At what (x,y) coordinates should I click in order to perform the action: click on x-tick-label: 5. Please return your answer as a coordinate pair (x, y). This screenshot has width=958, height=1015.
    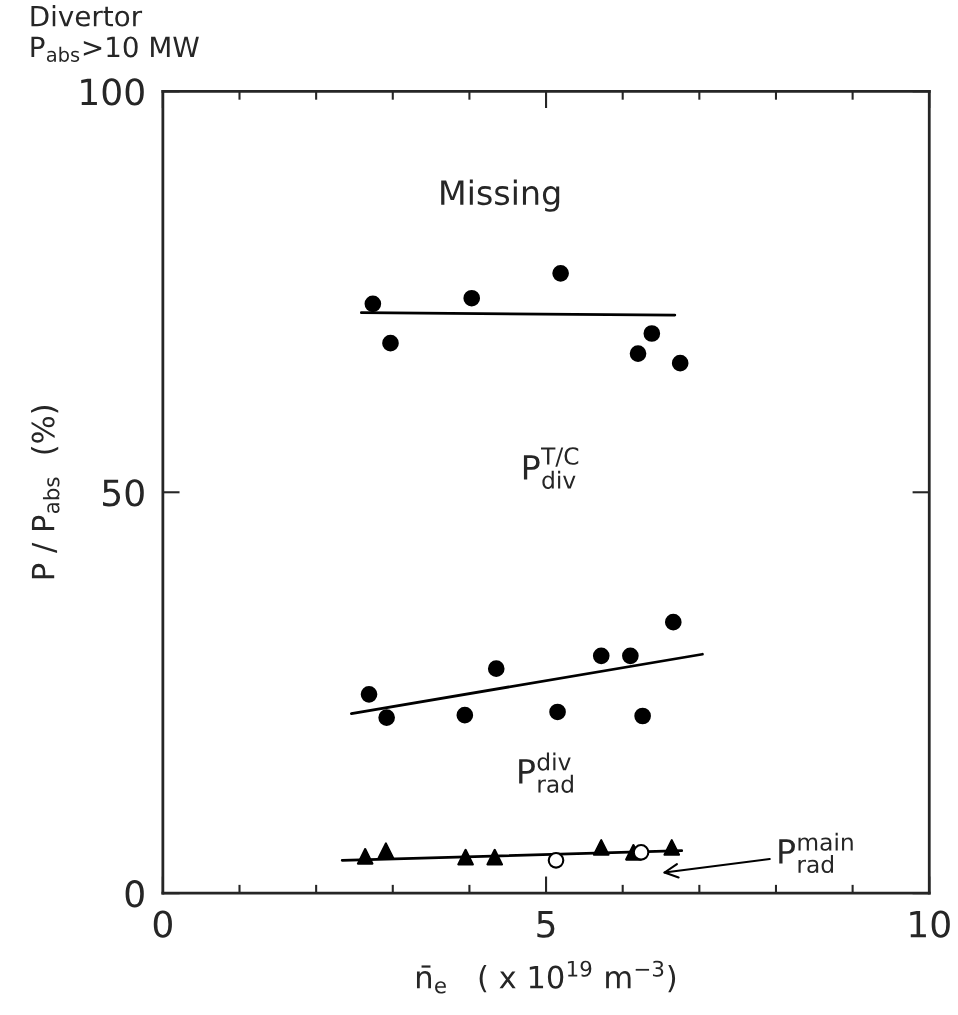
    Looking at the image, I should click on (546, 924).